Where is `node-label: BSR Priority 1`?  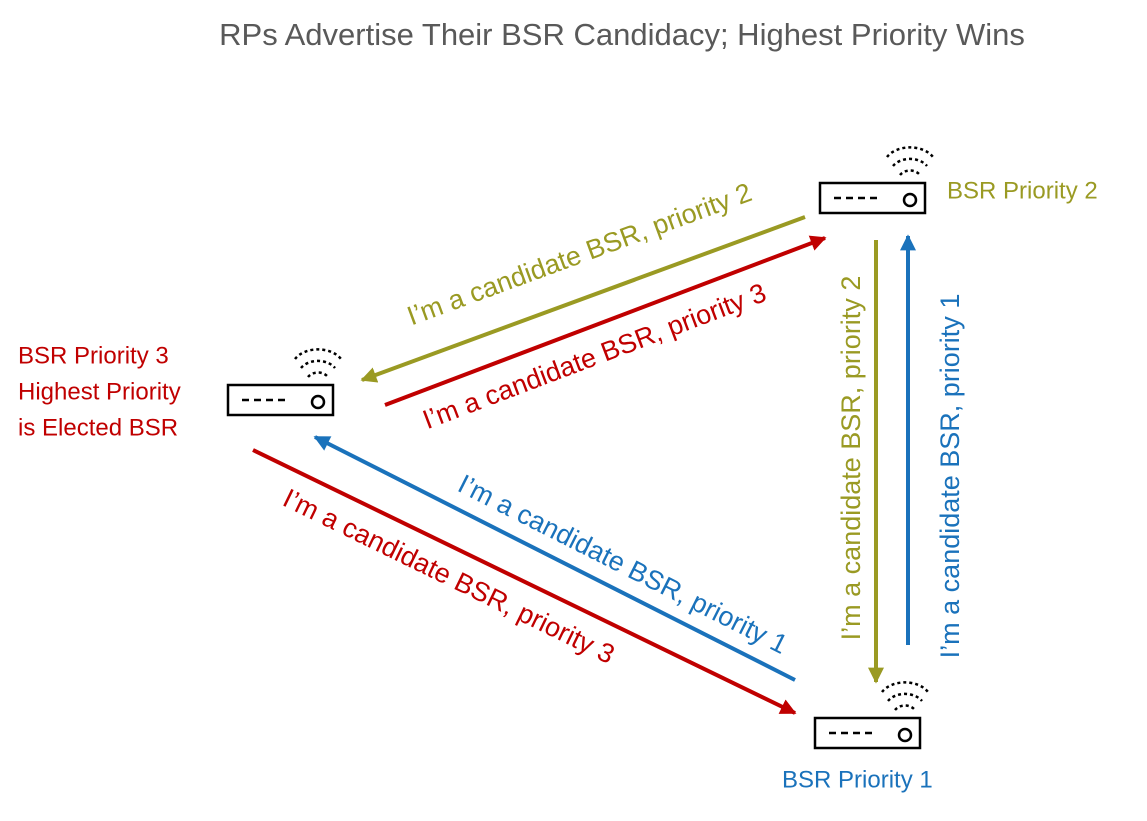
node-label: BSR Priority 1 is located at coordinates (857, 779).